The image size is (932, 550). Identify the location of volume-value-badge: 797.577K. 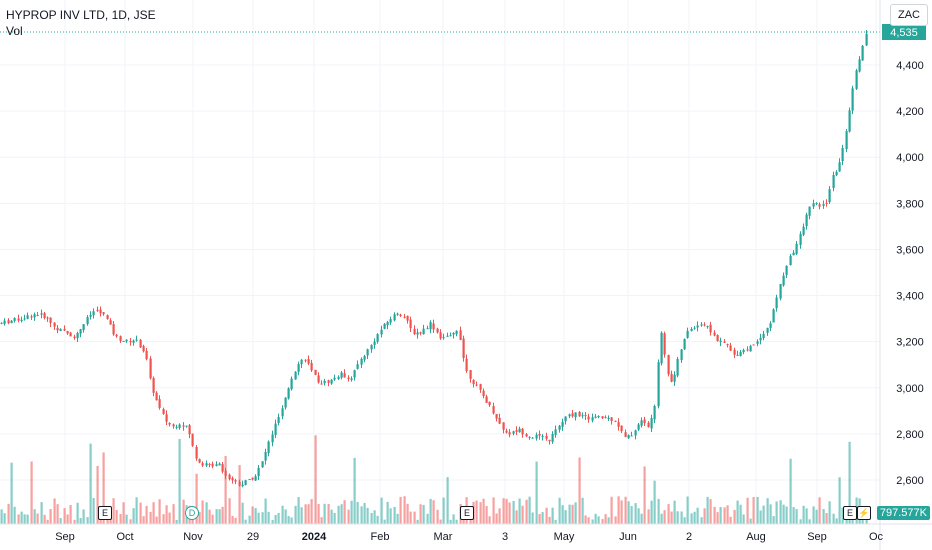
(903, 513).